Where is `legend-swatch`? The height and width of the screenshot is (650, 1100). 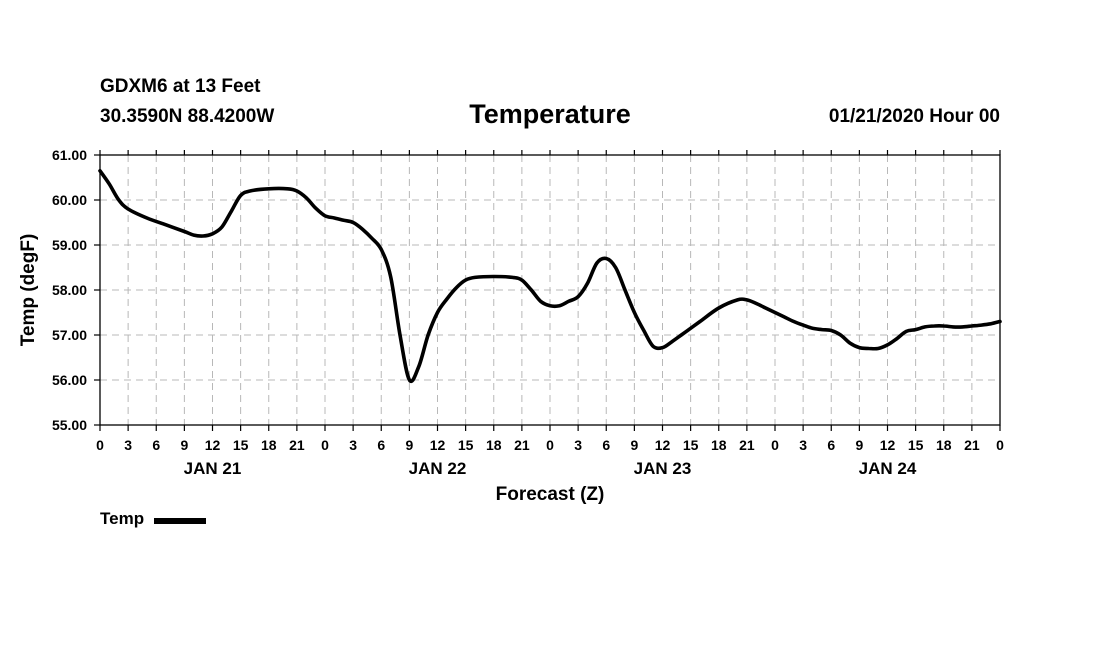
legend-swatch is located at coordinates (180, 520).